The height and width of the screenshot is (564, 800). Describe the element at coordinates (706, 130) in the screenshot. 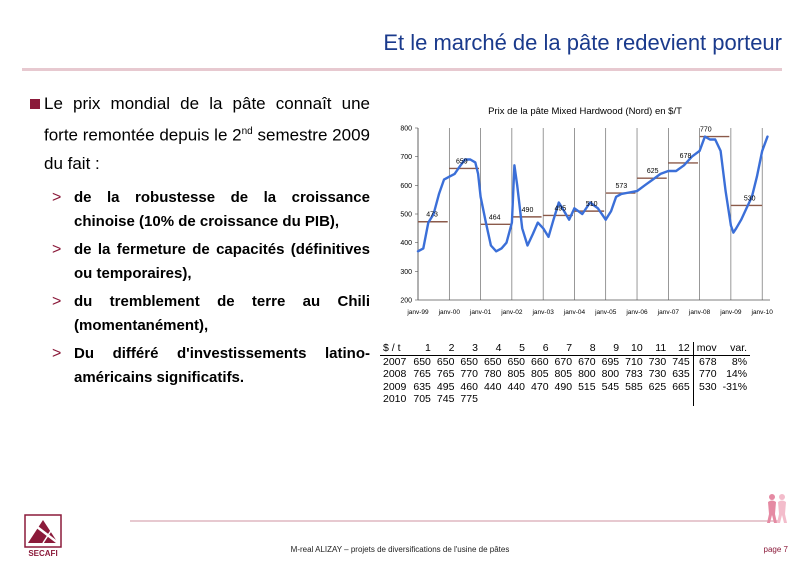

I see `data-label: 770` at that location.